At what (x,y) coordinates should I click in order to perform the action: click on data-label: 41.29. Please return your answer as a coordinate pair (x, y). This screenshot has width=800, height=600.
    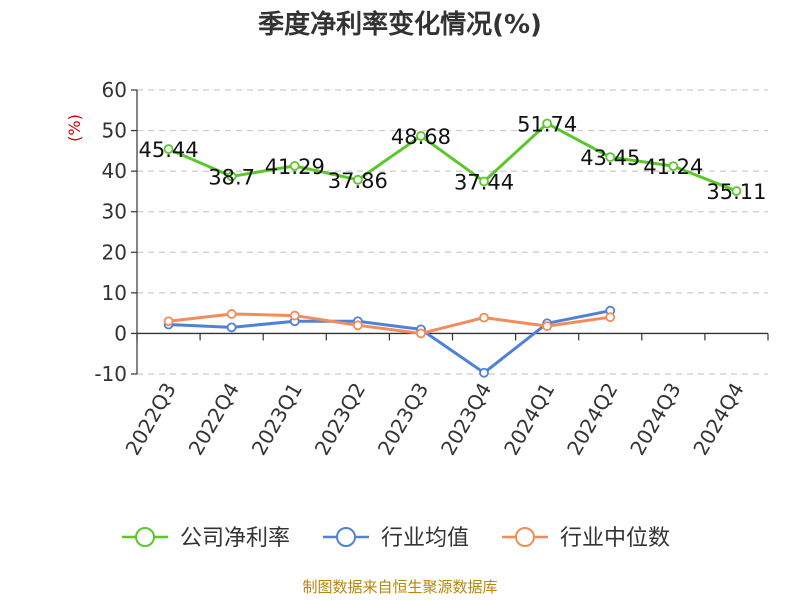
    Looking at the image, I should click on (295, 167).